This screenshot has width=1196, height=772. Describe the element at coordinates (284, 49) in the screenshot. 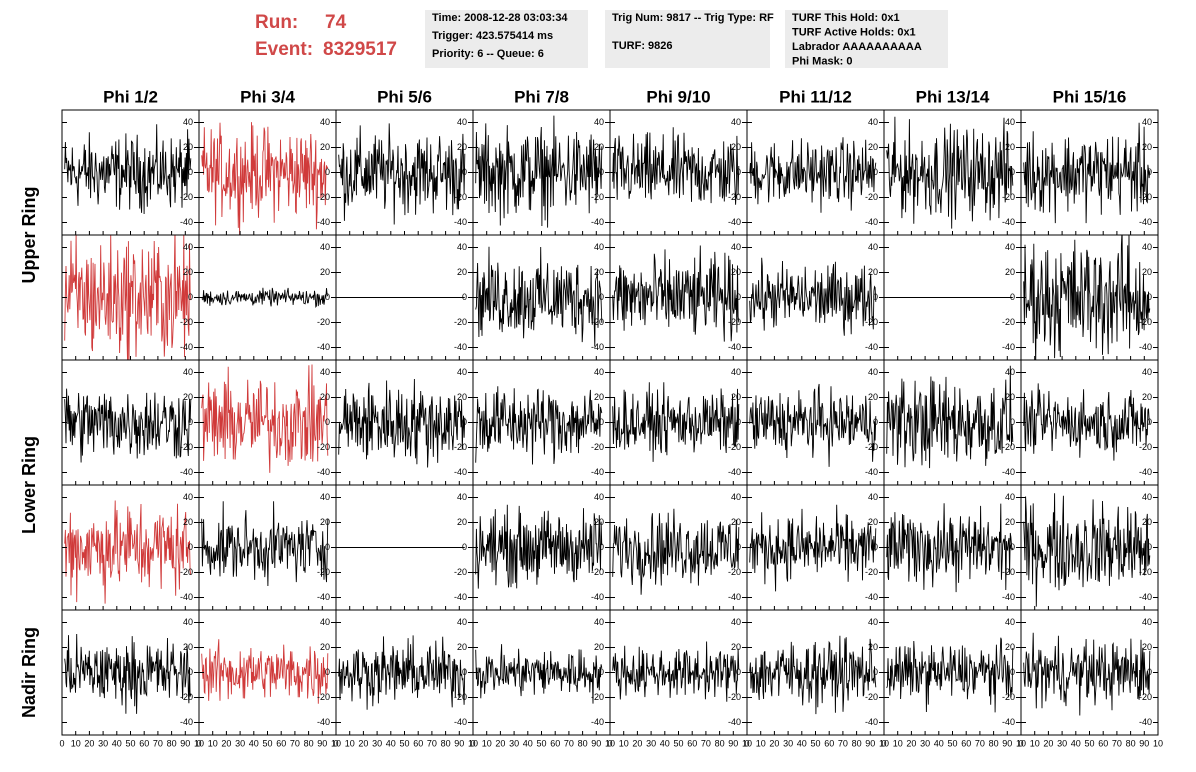

I see `event-label: Event:` at that location.